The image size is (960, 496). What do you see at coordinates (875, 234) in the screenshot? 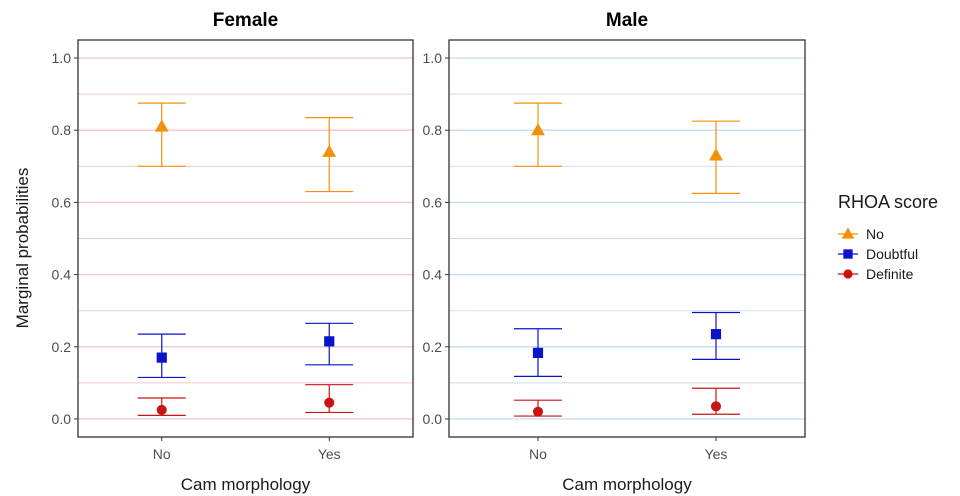
I see `legend-label: No` at bounding box center [875, 234].